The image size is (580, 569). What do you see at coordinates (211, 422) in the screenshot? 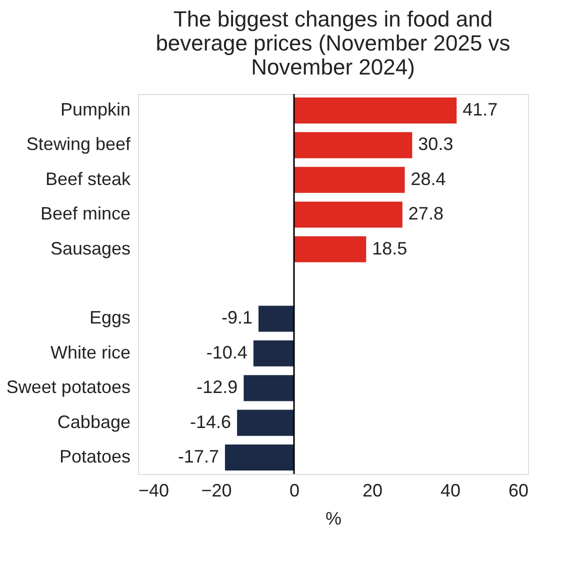
I see `data-label: -14.6` at bounding box center [211, 422].